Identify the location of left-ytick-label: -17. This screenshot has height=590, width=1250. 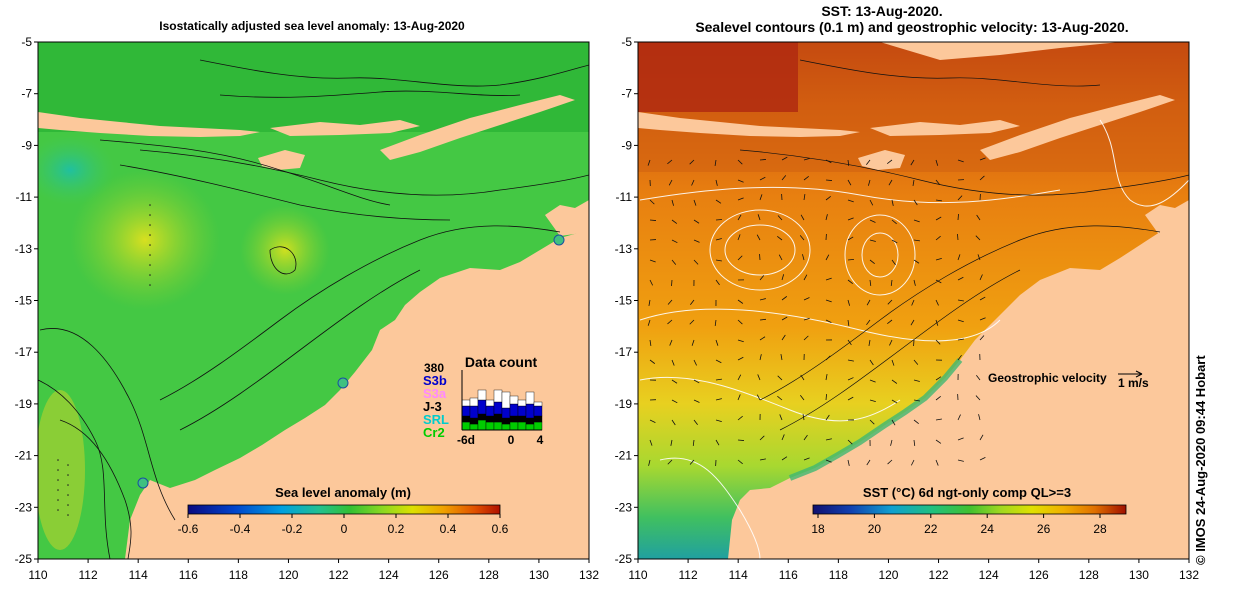
(24, 352).